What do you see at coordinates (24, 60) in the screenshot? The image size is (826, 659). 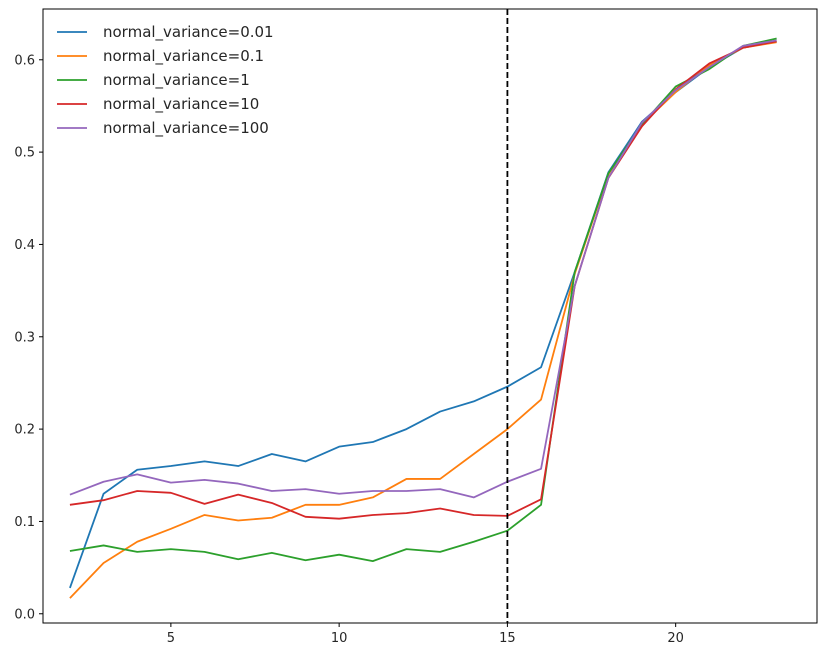 I see `y-tick-label: 0.6` at bounding box center [24, 60].